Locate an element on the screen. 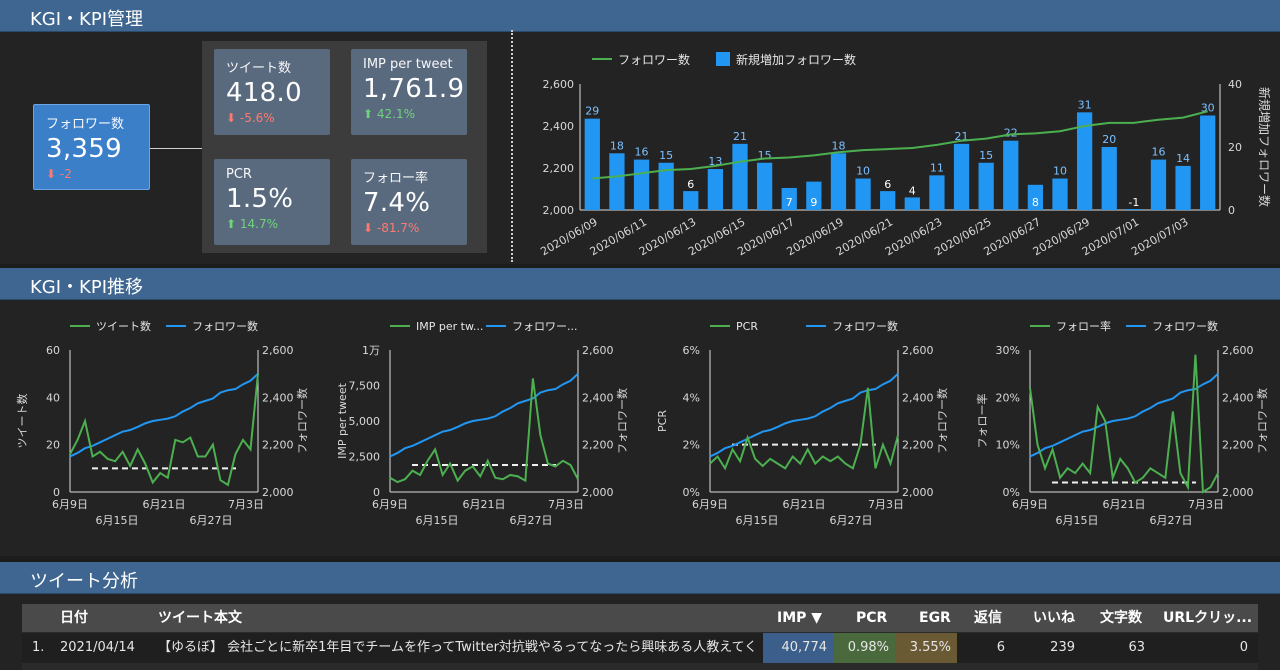  y-tick-label: 20% is located at coordinates (1008, 397).